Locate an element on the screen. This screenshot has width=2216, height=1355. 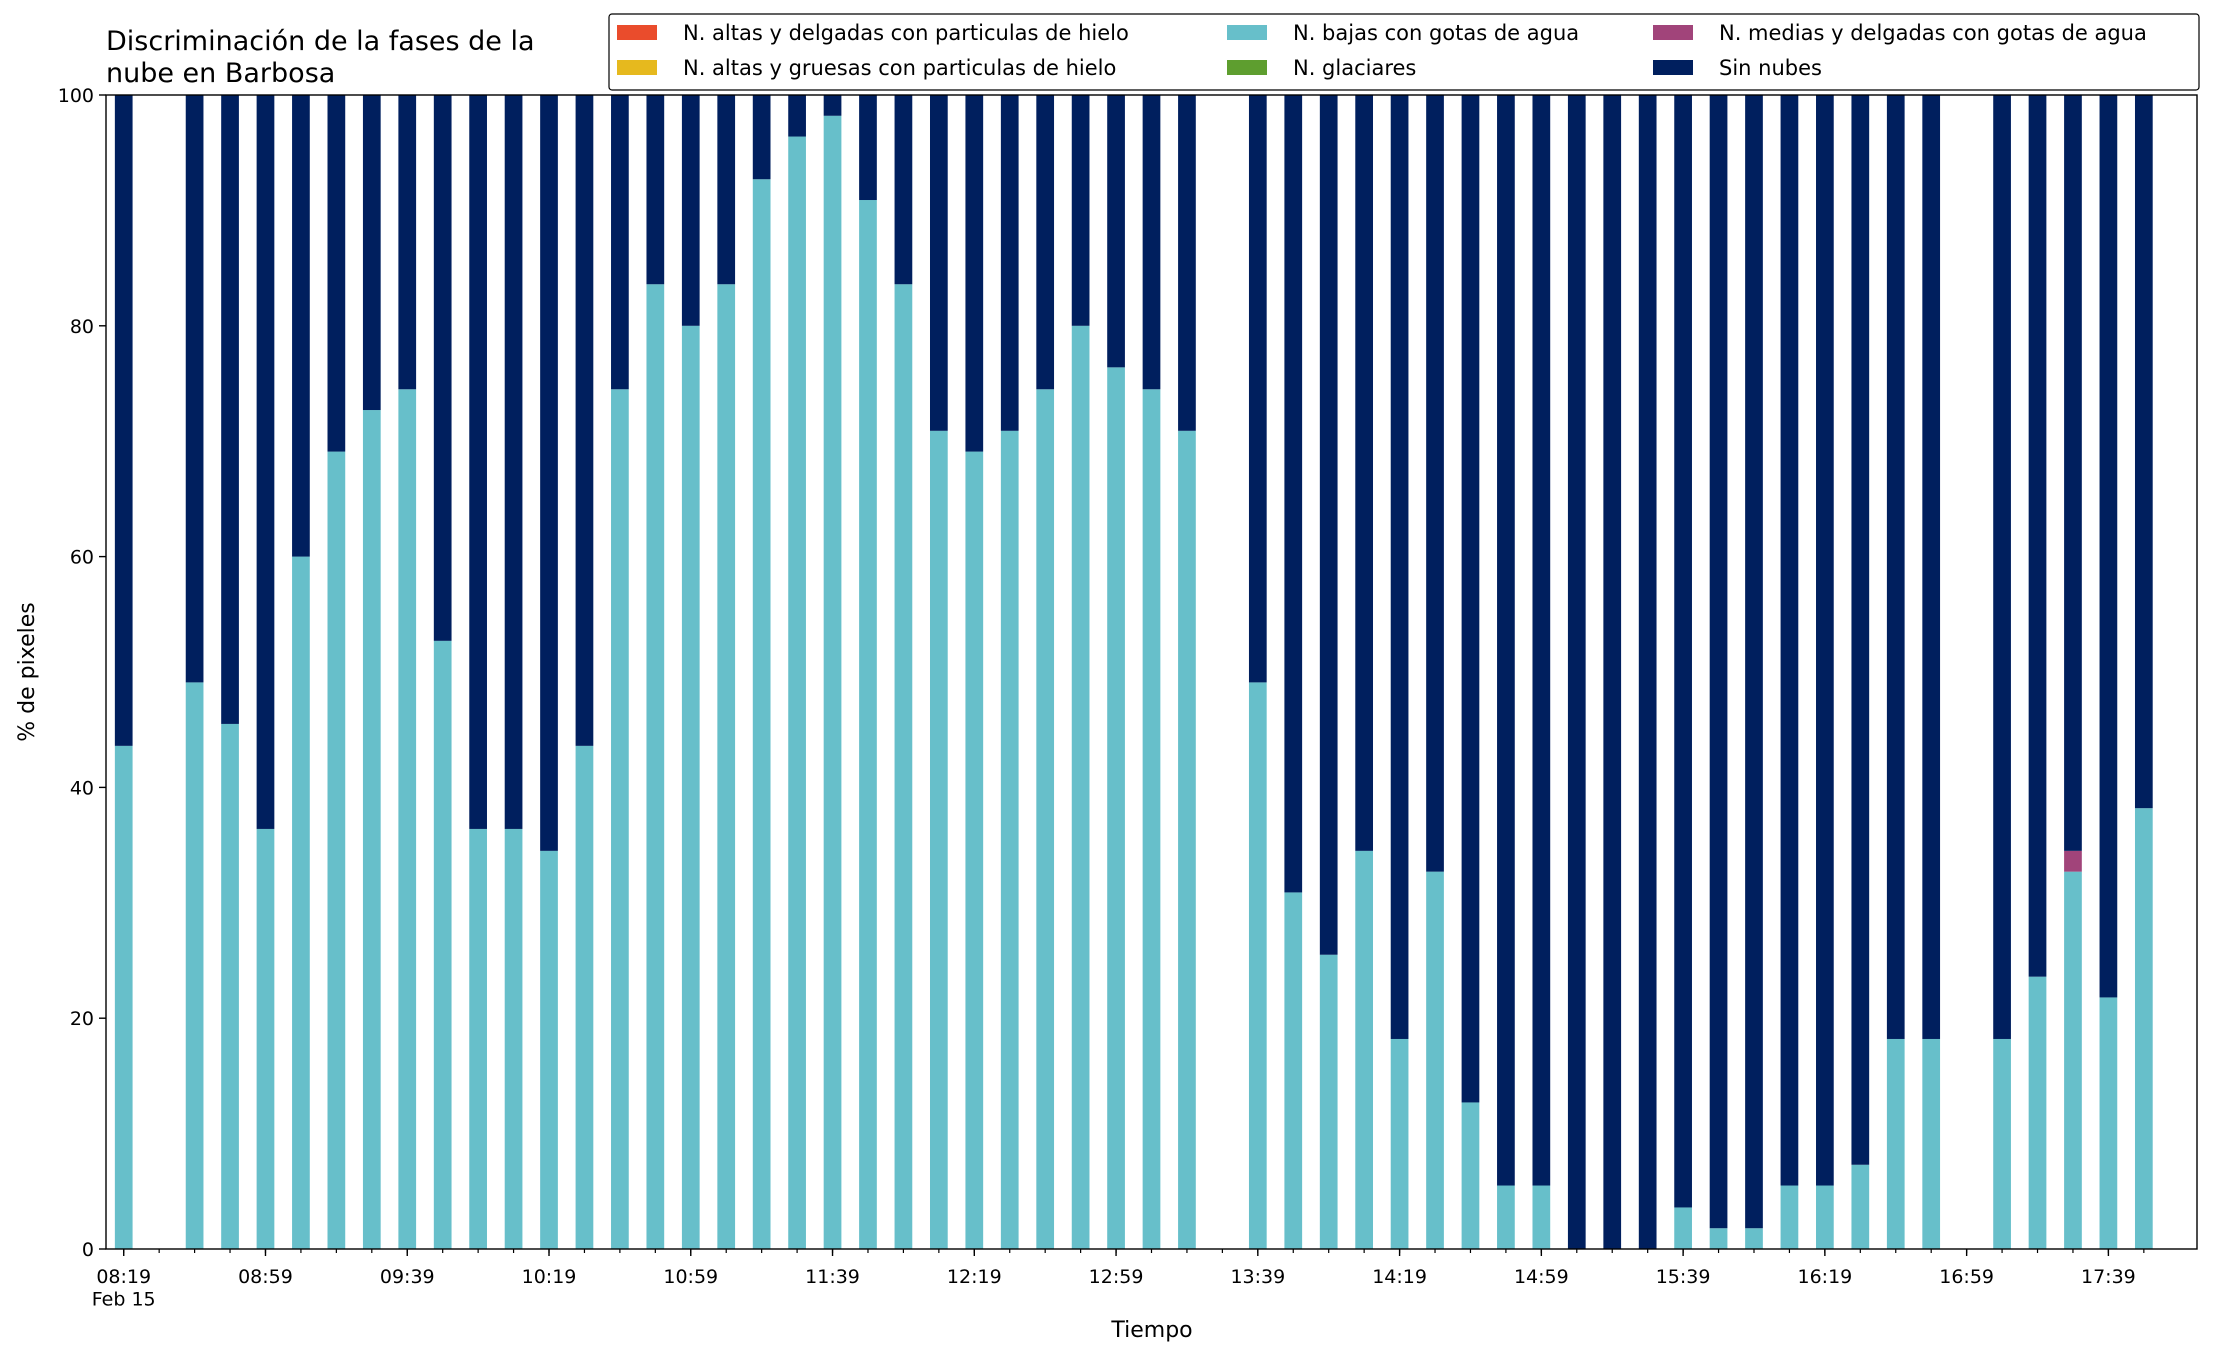
x-tick-label: 12:19 is located at coordinates (974, 1277).